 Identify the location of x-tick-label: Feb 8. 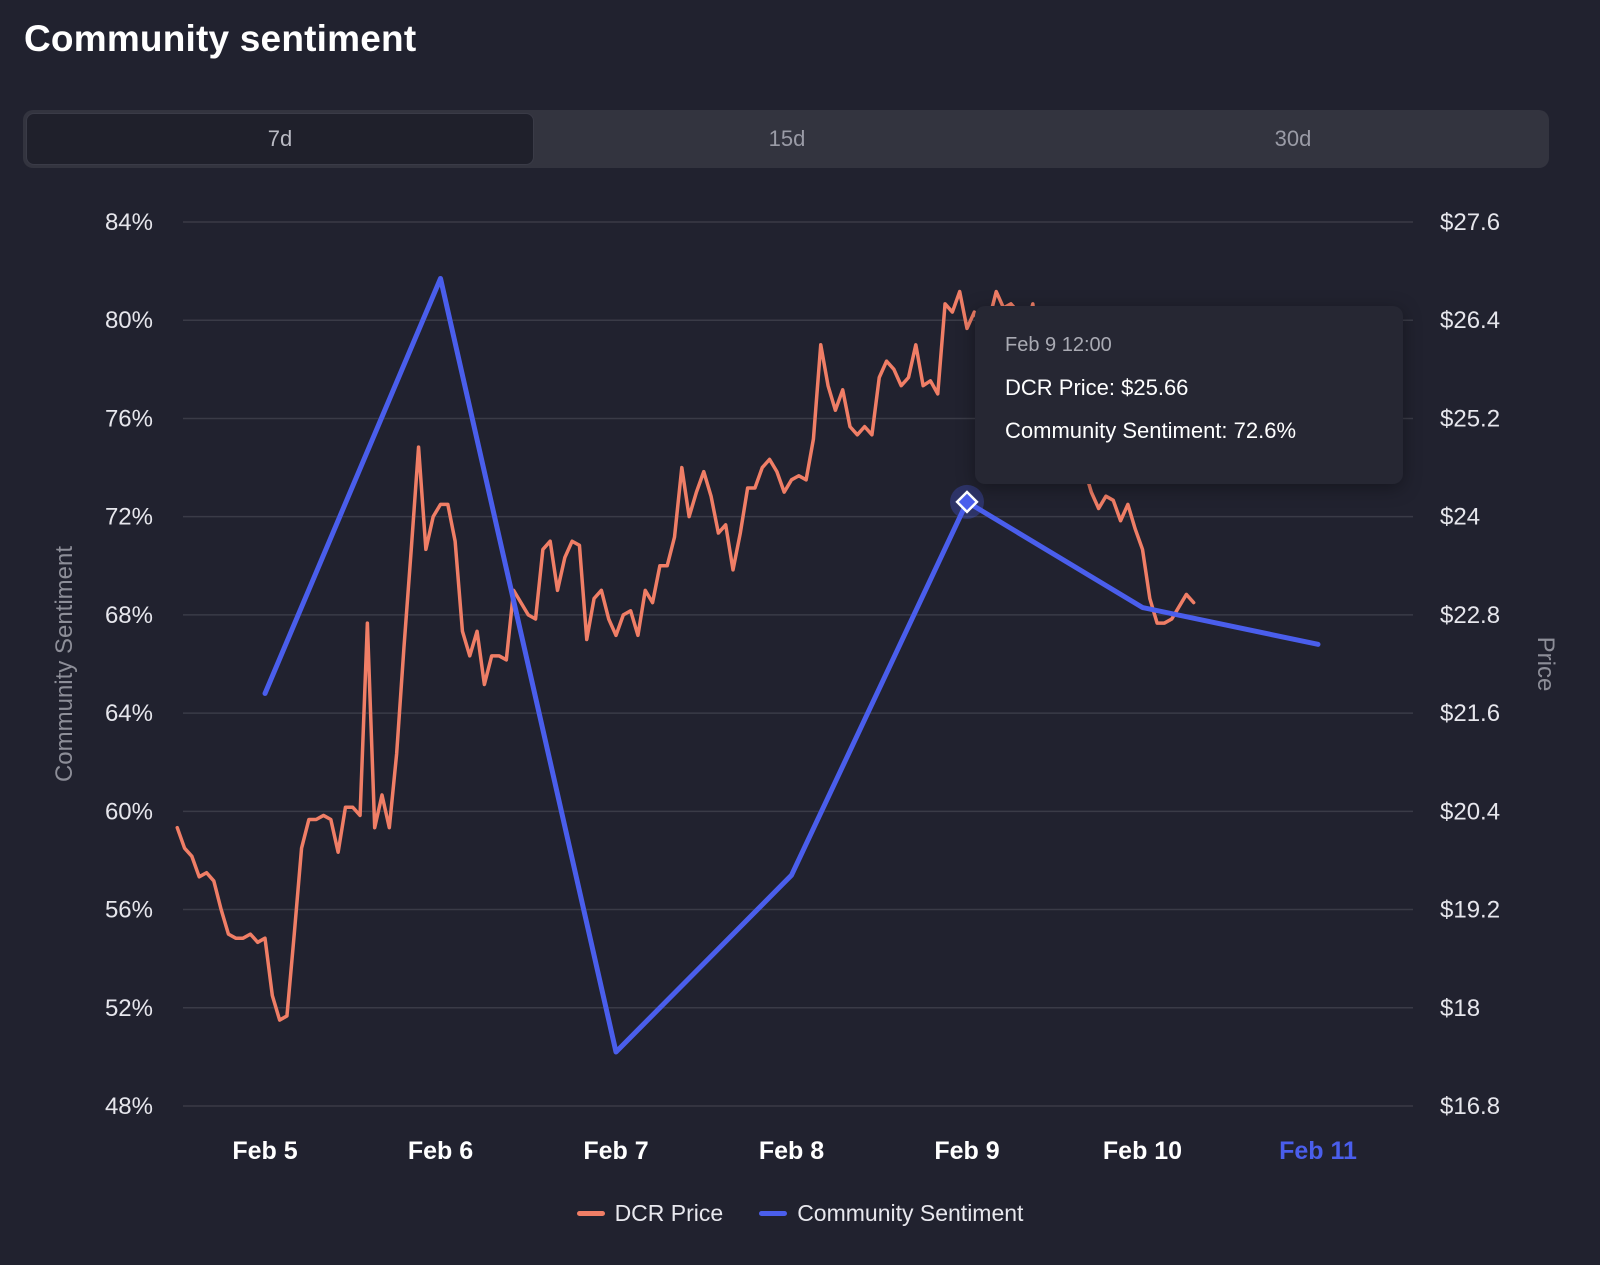
(791, 1151).